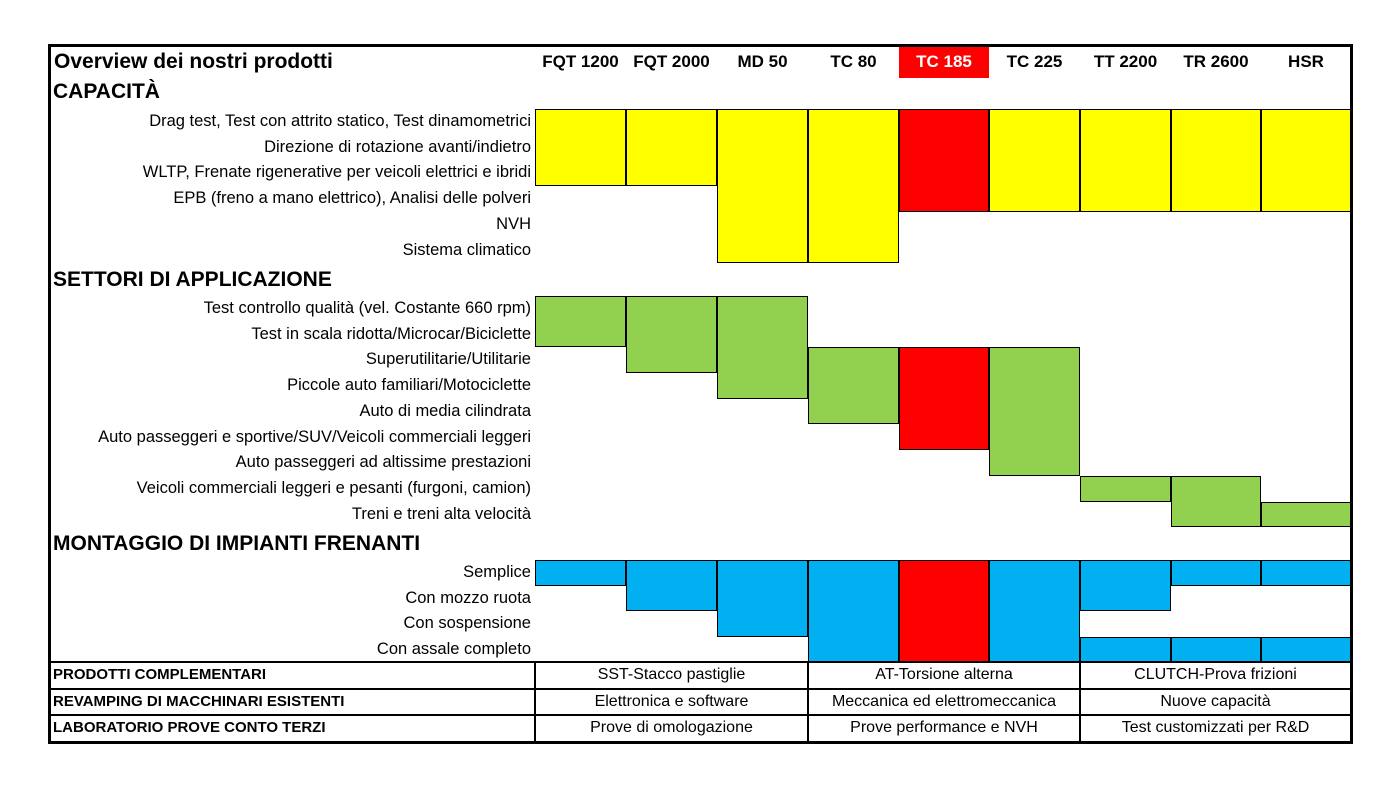 This screenshot has width=1400, height=788. I want to click on row-label: Treni e treni alta velocità, so click(441, 513).